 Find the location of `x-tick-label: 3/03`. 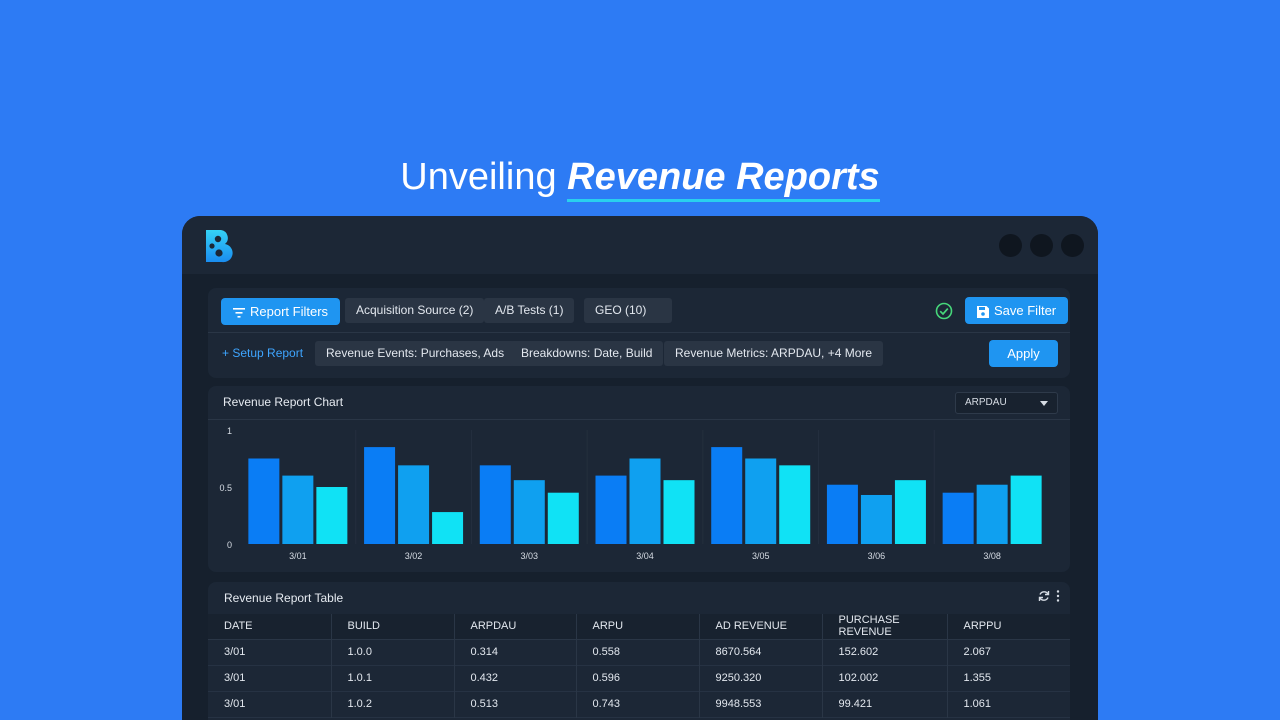

x-tick-label: 3/03 is located at coordinates (530, 556).